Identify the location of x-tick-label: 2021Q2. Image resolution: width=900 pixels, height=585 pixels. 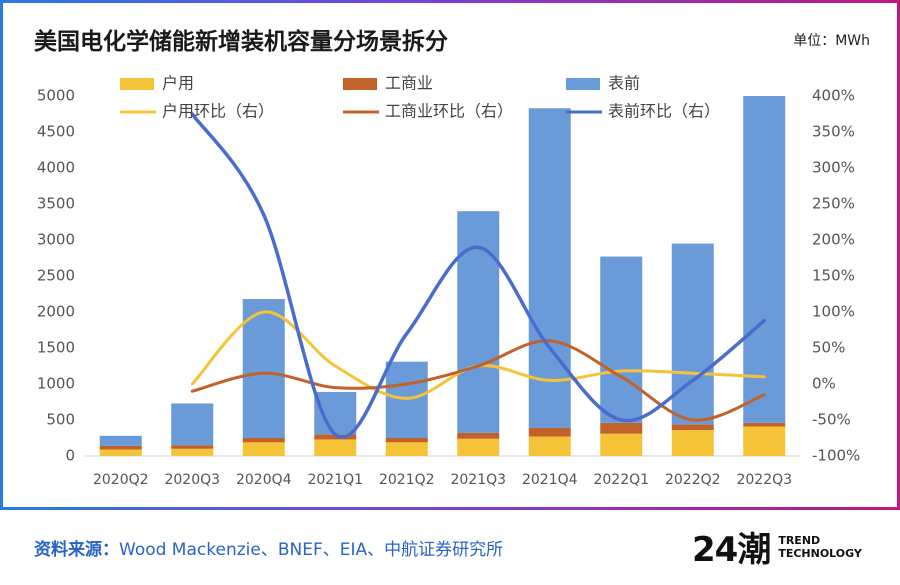
(407, 480).